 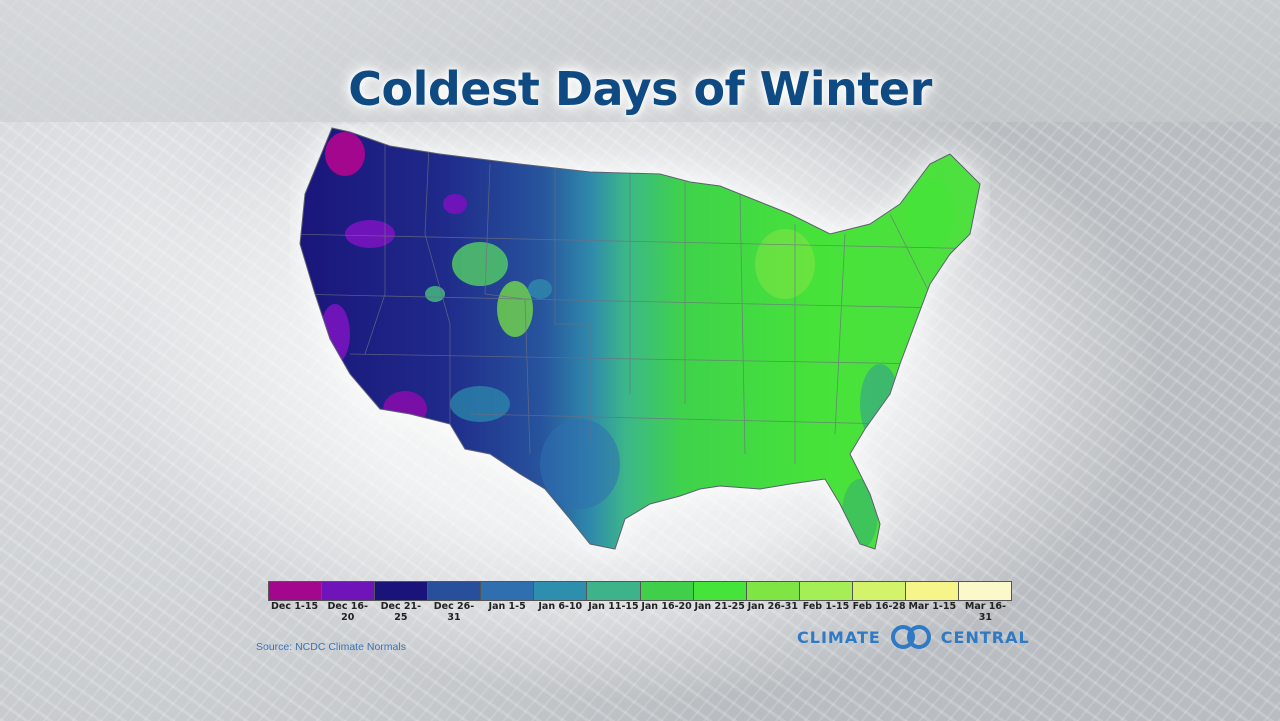 What do you see at coordinates (560, 606) in the screenshot?
I see `legend-label: Jan 6-10` at bounding box center [560, 606].